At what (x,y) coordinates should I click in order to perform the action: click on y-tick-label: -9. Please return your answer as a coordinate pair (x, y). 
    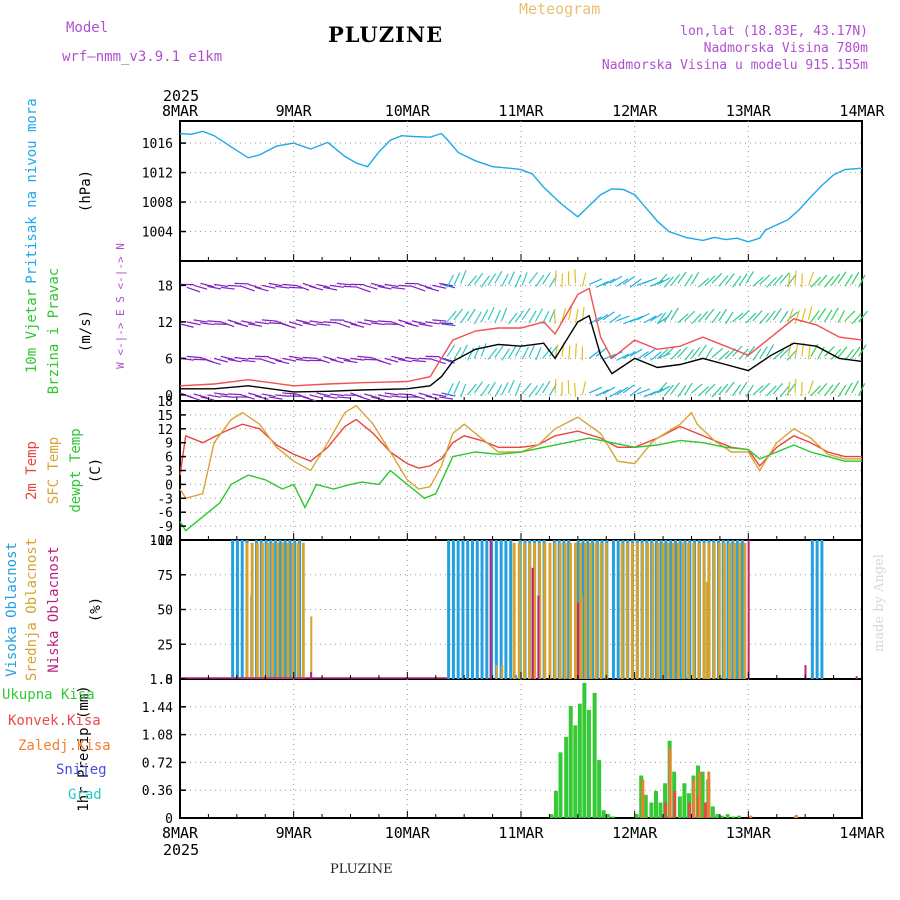
    Looking at the image, I should click on (165, 527).